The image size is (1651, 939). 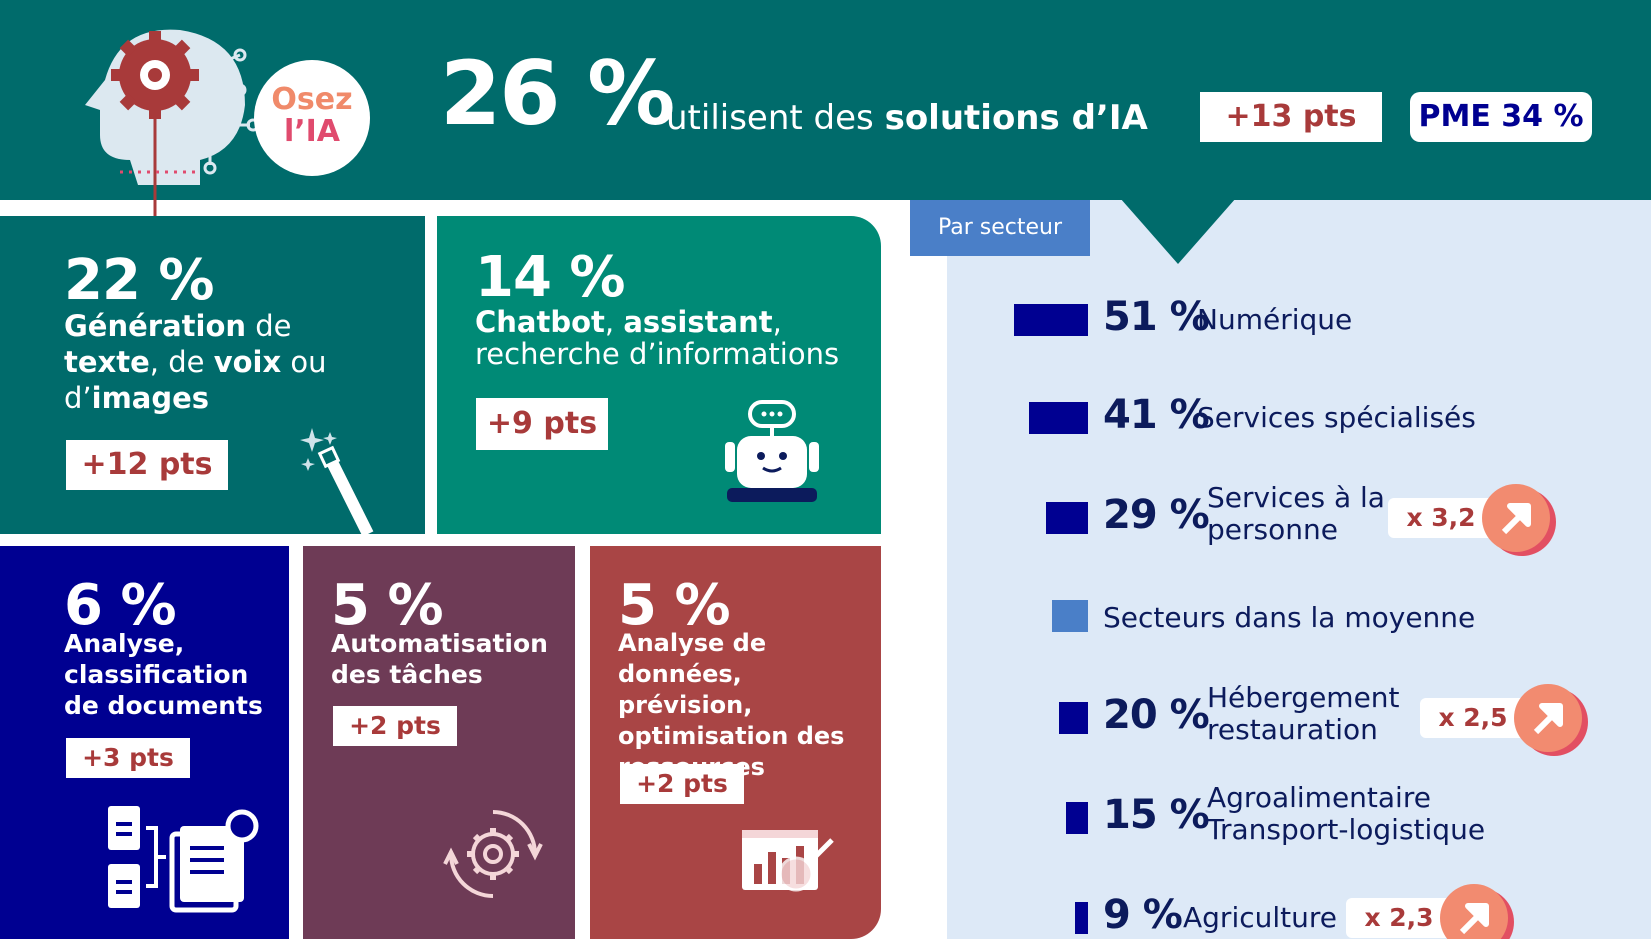 What do you see at coordinates (312, 131) in the screenshot?
I see `logo-line-2: l’IA` at bounding box center [312, 131].